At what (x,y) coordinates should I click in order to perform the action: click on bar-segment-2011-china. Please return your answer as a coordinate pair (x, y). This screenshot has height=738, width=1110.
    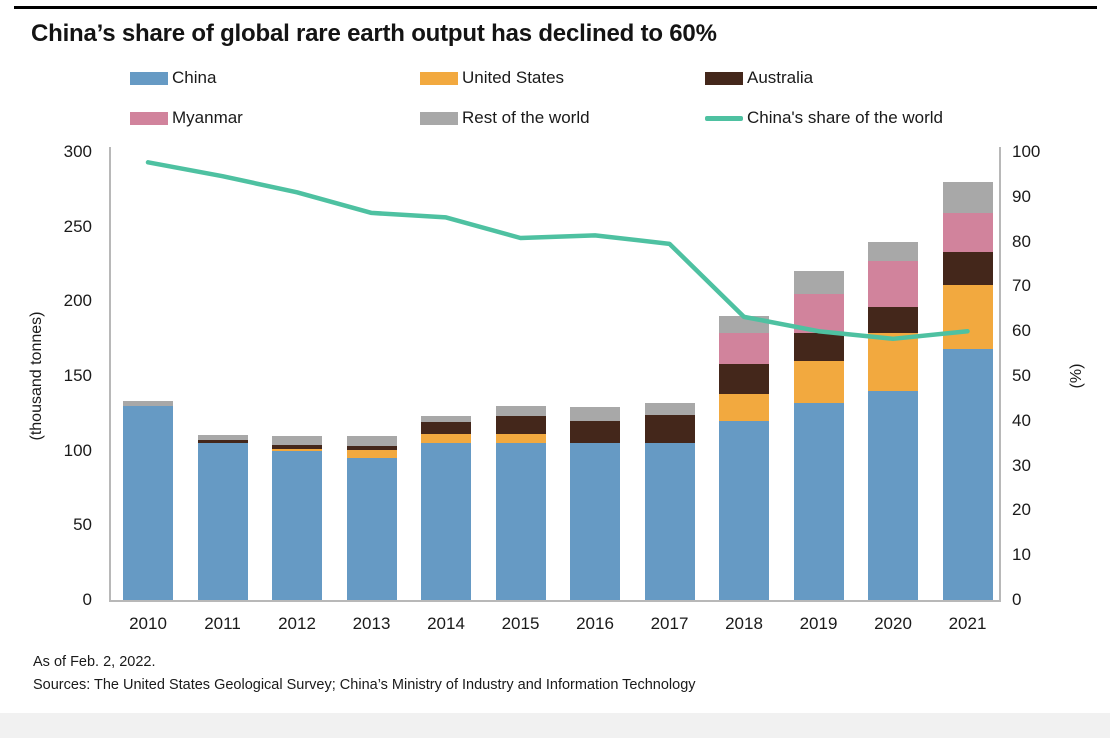
    Looking at the image, I should click on (222, 521).